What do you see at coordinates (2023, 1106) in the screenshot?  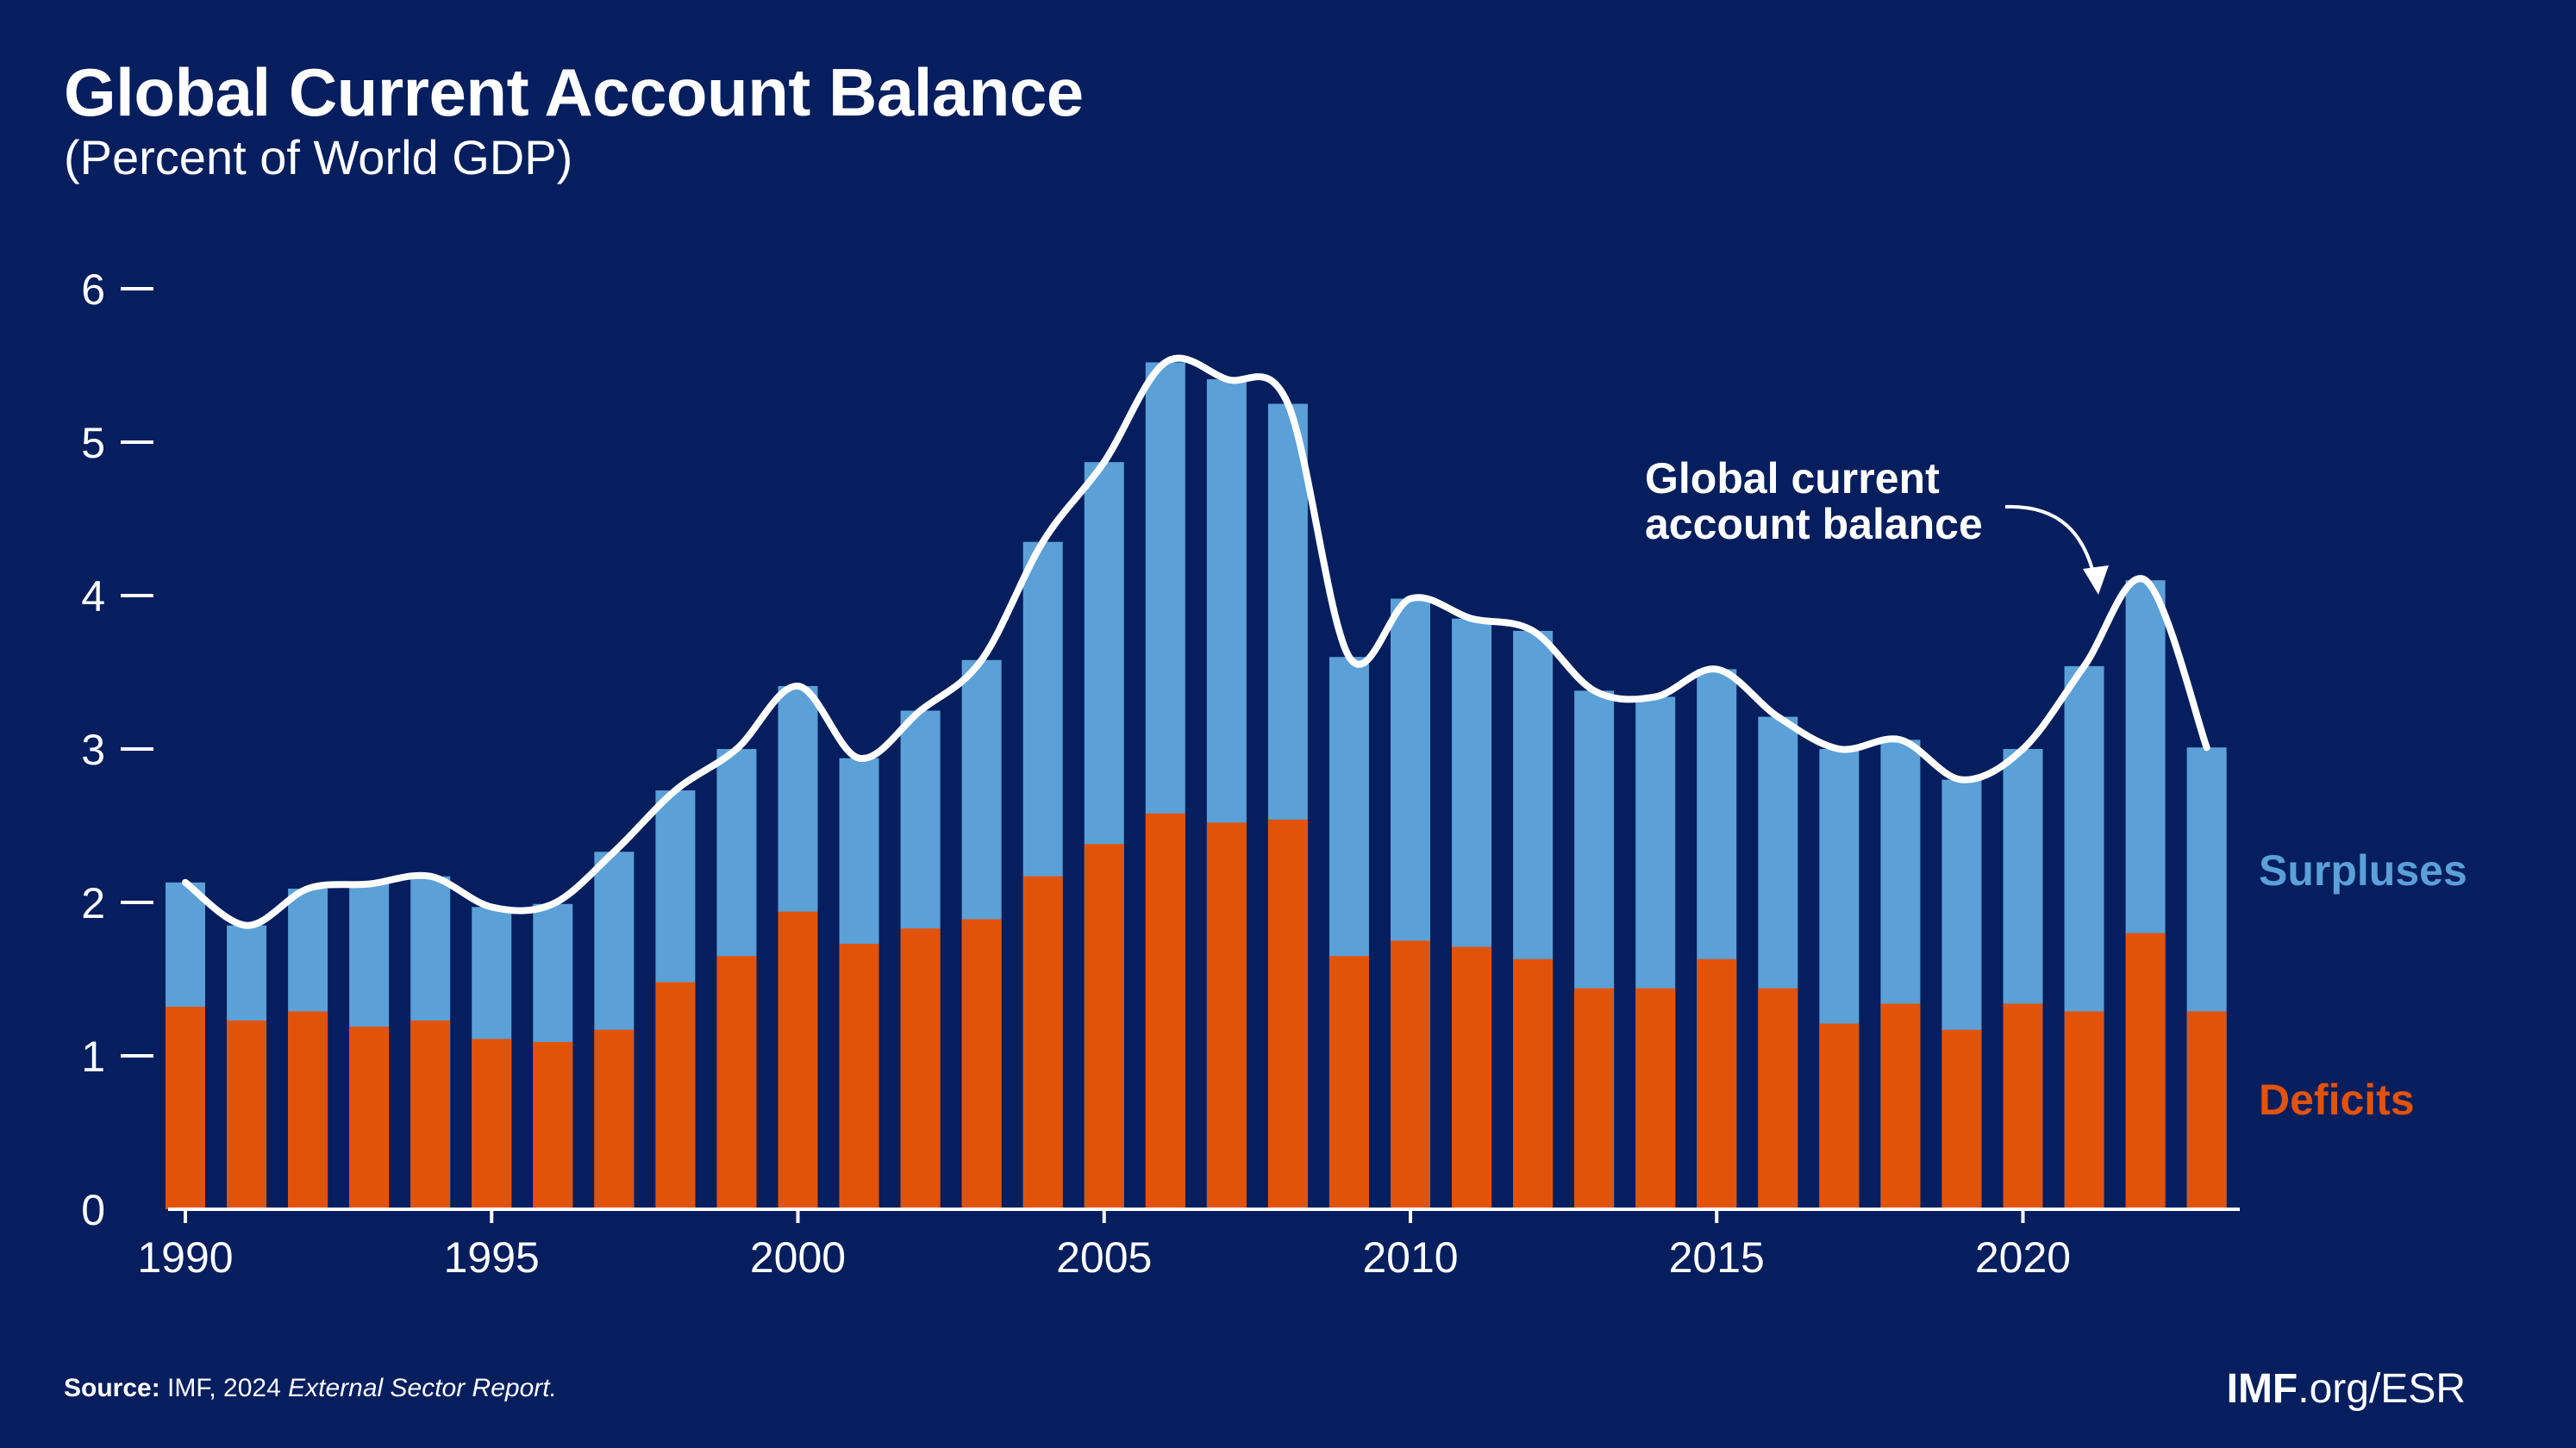 I see `deficit-bar-2020` at bounding box center [2023, 1106].